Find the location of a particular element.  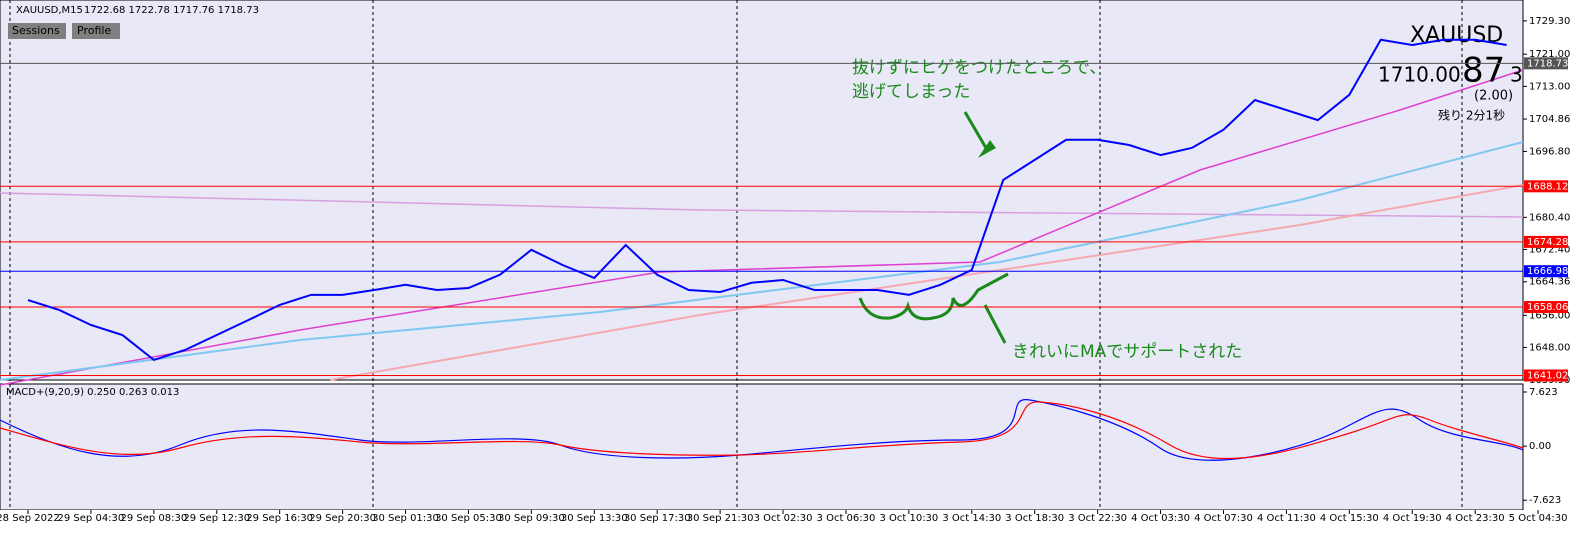

y-tick-label: 1696.80 is located at coordinates (1549, 151).